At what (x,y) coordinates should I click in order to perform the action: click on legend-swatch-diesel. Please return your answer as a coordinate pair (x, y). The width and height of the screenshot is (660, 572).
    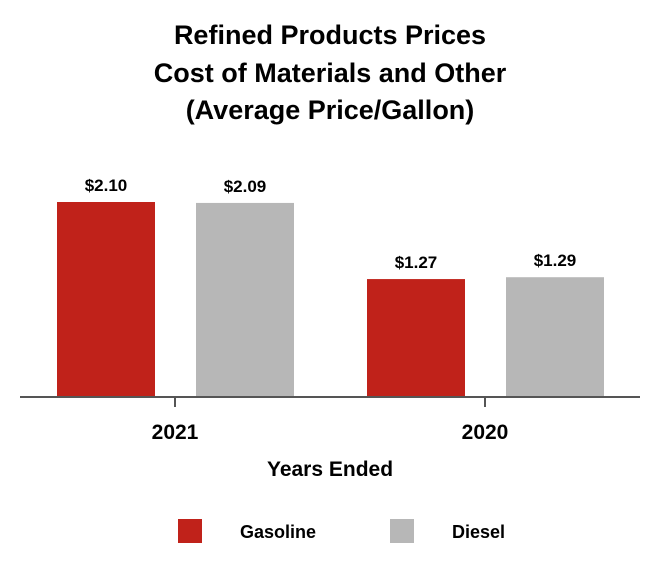
    Looking at the image, I should click on (402, 531).